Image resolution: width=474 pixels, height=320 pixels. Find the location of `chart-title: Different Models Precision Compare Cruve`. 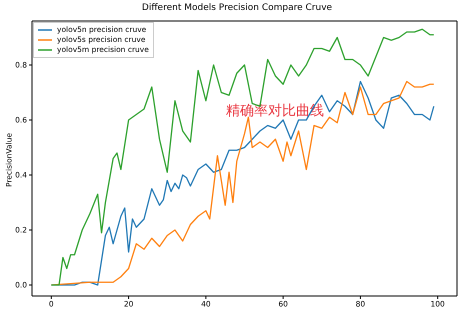

chart-title: Different Models Precision Compare Cruve is located at coordinates (237, 8).